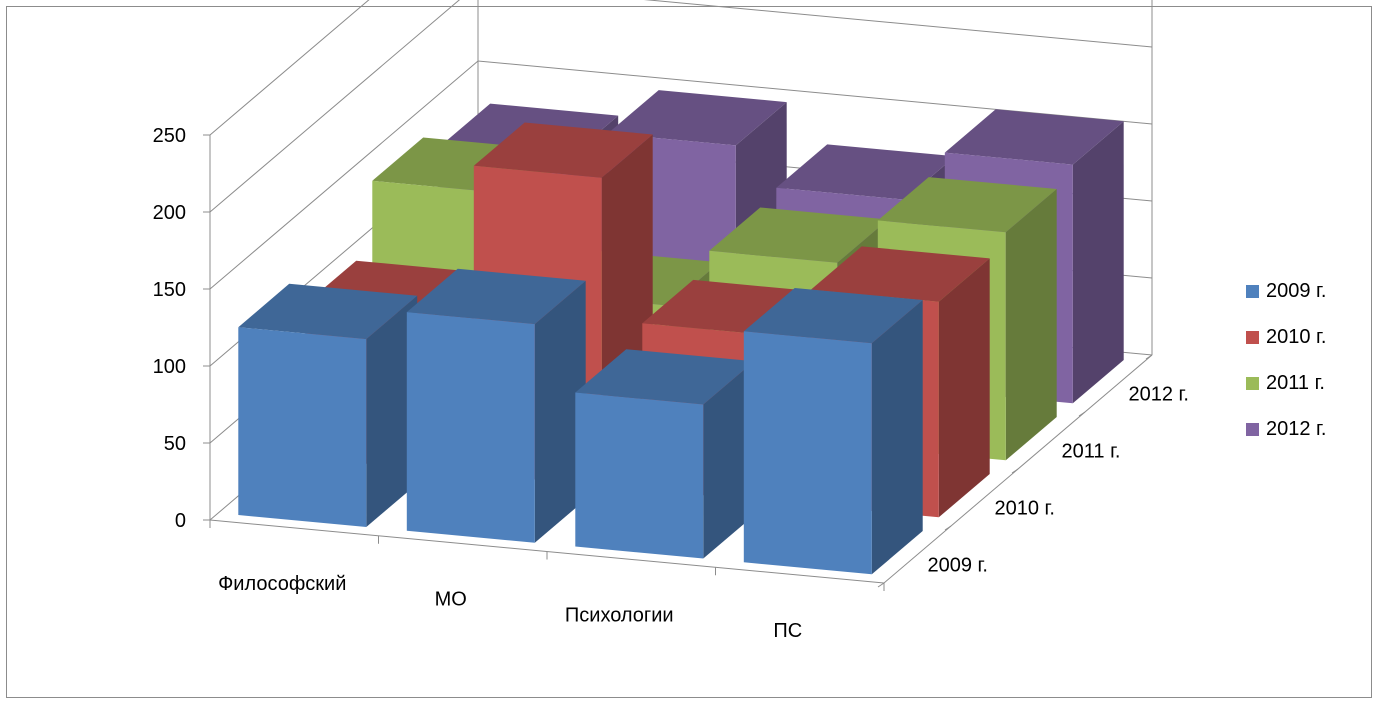  What do you see at coordinates (1252, 337) in the screenshot?
I see `legend-swatch-2010` at bounding box center [1252, 337].